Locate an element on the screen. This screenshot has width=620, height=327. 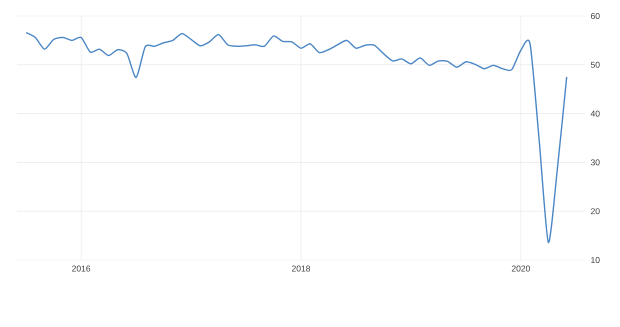
y-tick-label: 60 is located at coordinates (595, 16).